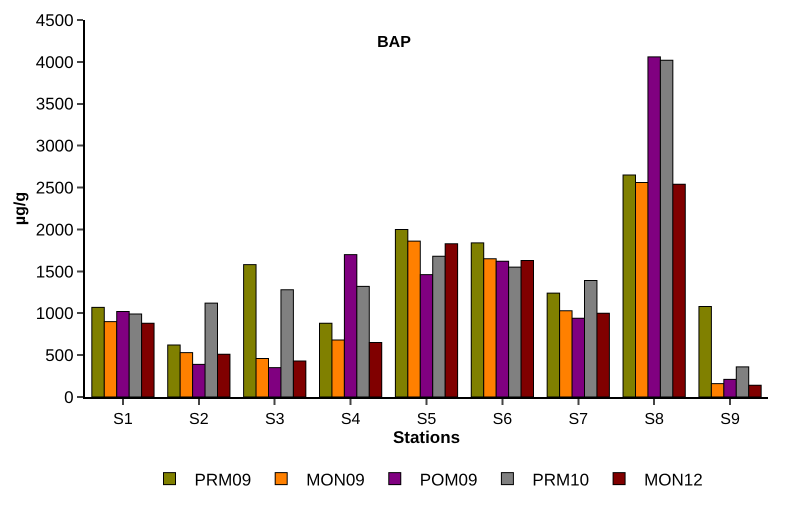 Image resolution: width=788 pixels, height=509 pixels. What do you see at coordinates (426, 438) in the screenshot?
I see `x-axis-title: Stations` at bounding box center [426, 438].